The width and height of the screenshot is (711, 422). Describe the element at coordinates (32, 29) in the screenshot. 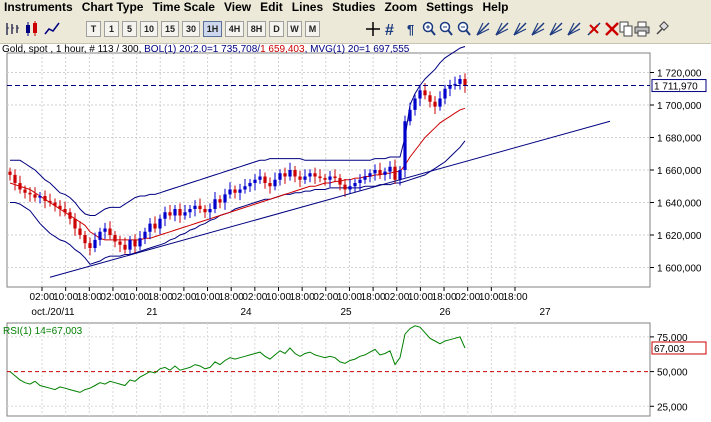

I see `candlestick-chart-icon` at that location.